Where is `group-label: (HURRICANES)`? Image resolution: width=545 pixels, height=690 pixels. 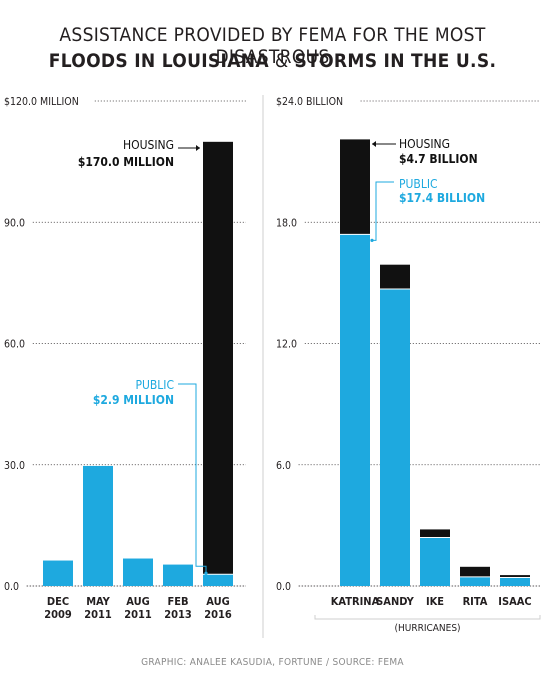 group-label: (HURRICANES) is located at coordinates (427, 628).